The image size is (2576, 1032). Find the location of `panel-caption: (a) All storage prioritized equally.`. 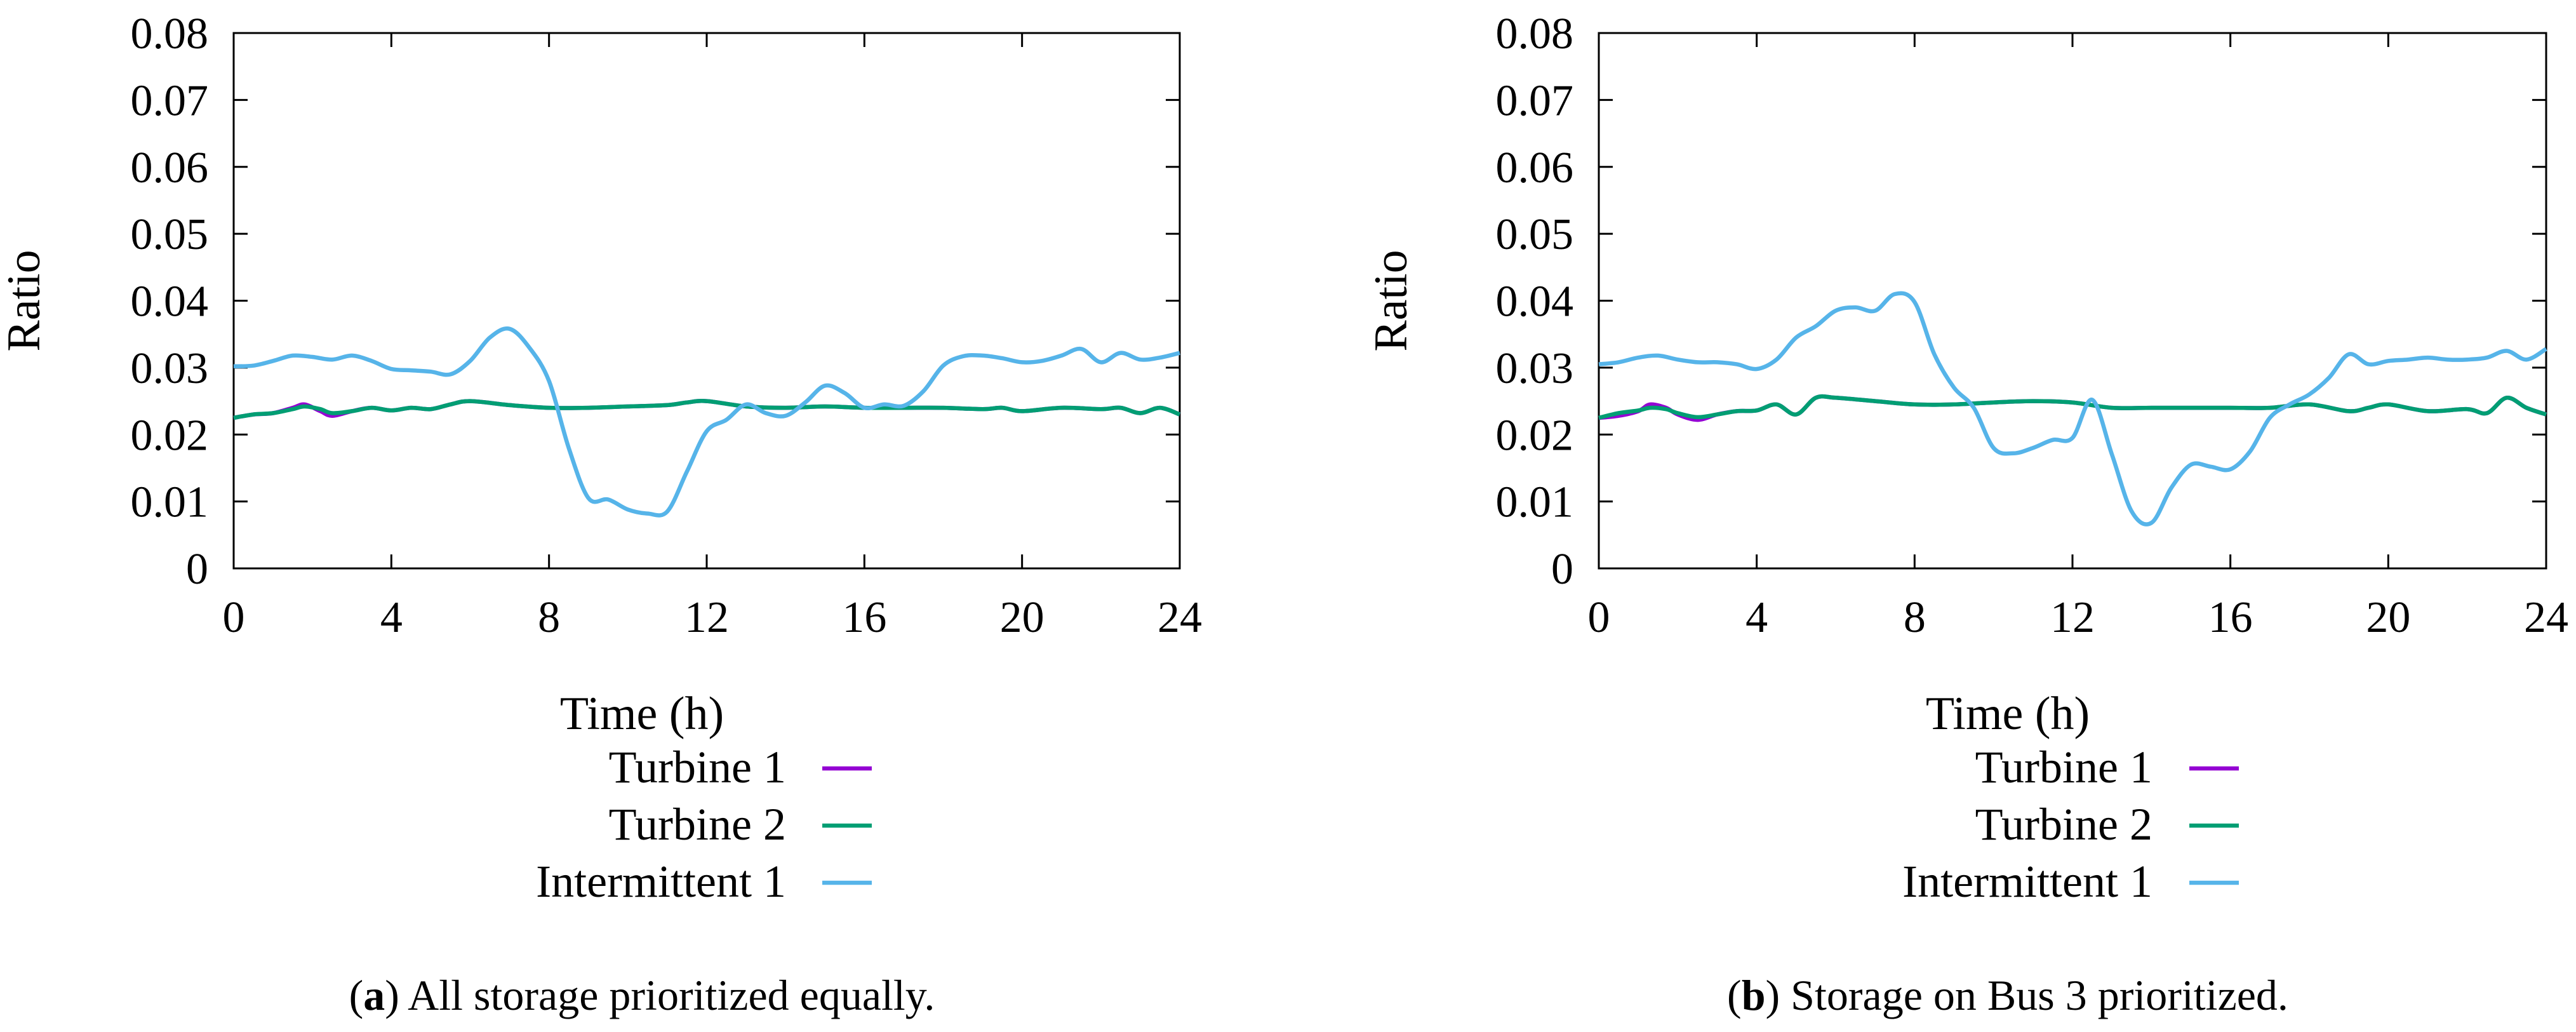

panel-caption: (a) All storage prioritized equally. is located at coordinates (642, 995).